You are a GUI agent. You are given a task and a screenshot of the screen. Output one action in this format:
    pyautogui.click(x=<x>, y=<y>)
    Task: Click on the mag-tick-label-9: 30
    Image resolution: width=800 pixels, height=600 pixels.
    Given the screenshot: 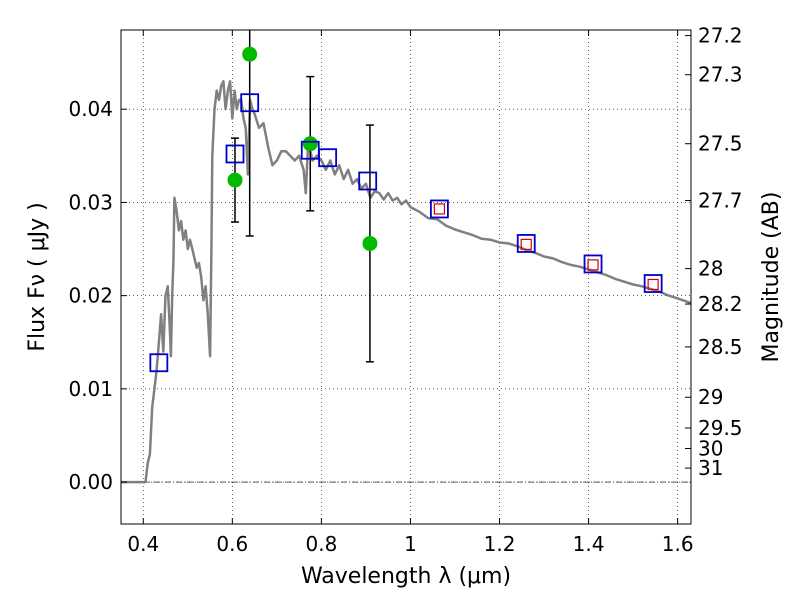 What is the action you would take?
    pyautogui.click(x=710, y=449)
    